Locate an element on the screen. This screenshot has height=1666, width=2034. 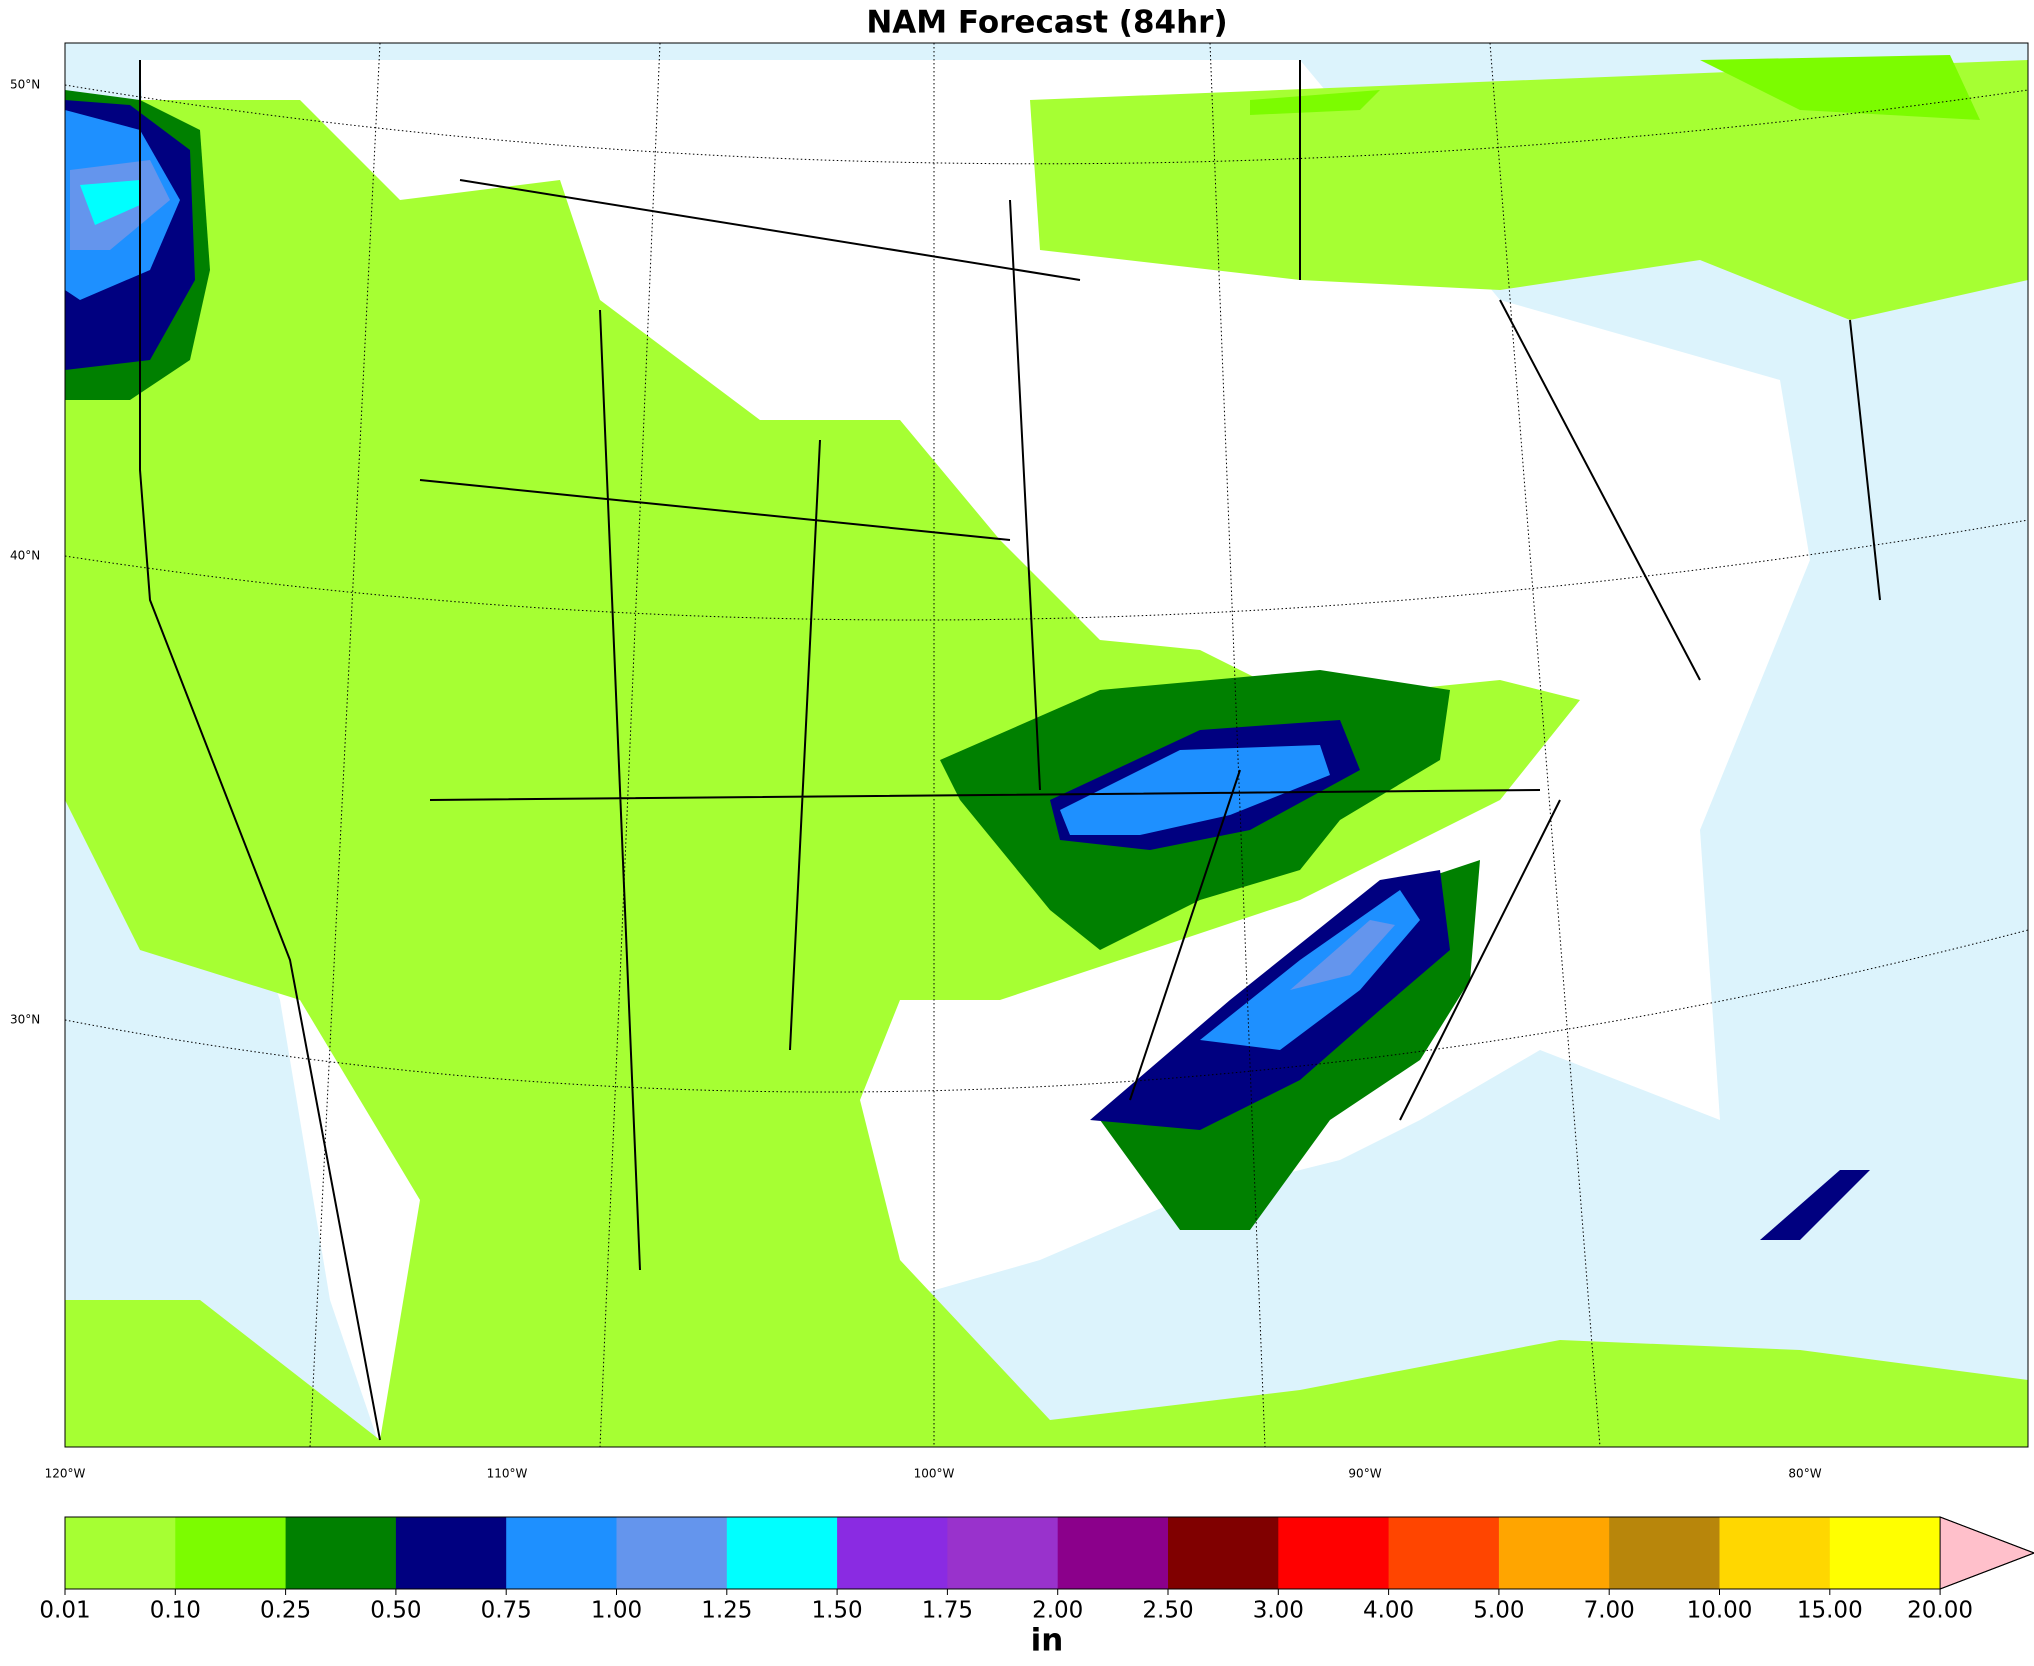
colorbar-tick-label: 1.50 is located at coordinates (836, 1611).